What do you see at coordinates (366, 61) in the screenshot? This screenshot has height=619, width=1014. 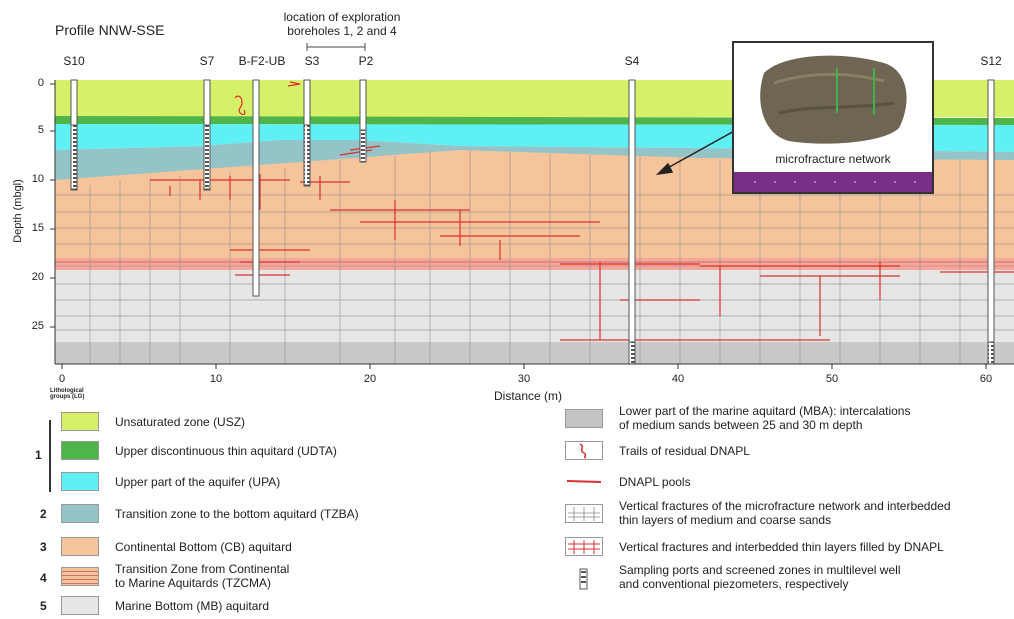 I see `well-label-p2: P2` at bounding box center [366, 61].